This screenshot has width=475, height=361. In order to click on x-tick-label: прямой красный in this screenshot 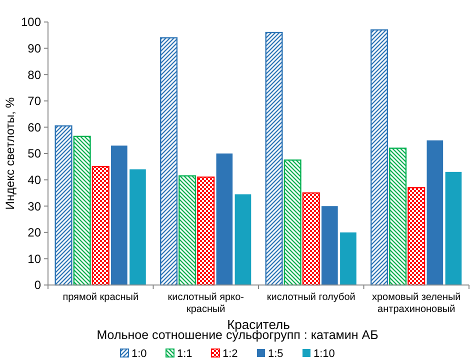, I will do `click(100, 297)`.